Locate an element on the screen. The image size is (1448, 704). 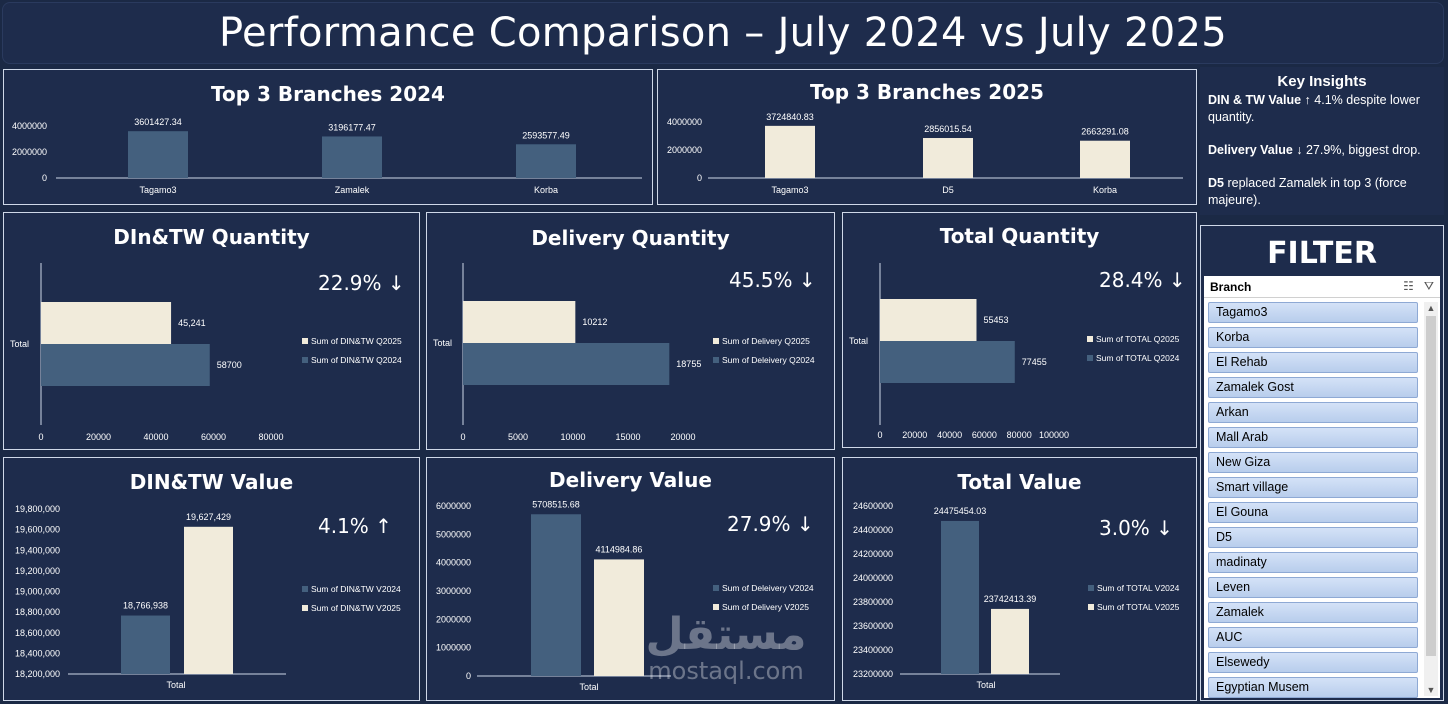
slicer-item: Zamalek Gost is located at coordinates (1313, 387).